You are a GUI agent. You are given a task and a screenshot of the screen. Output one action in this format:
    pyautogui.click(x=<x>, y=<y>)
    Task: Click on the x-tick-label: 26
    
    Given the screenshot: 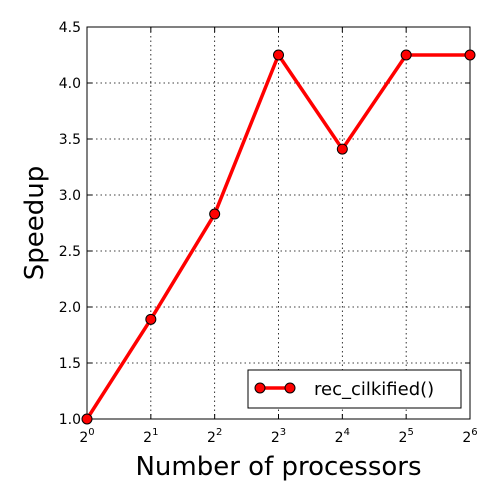 What is the action you would take?
    pyautogui.click(x=469, y=436)
    